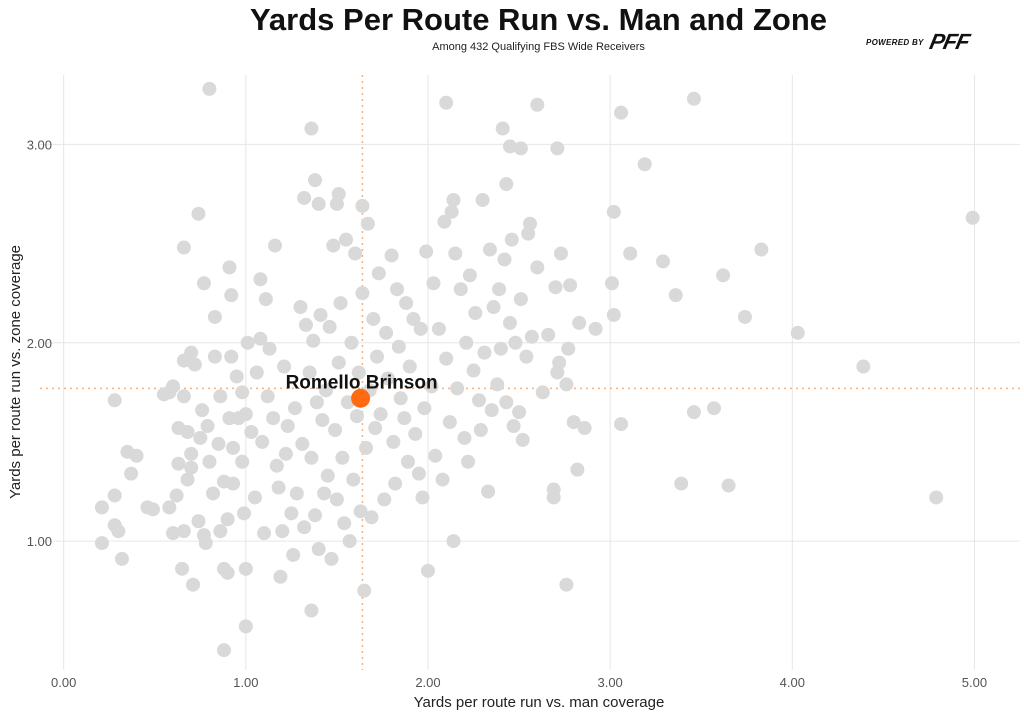 The image size is (1024, 717). I want to click on x-tick-label: 1.00, so click(245, 682).